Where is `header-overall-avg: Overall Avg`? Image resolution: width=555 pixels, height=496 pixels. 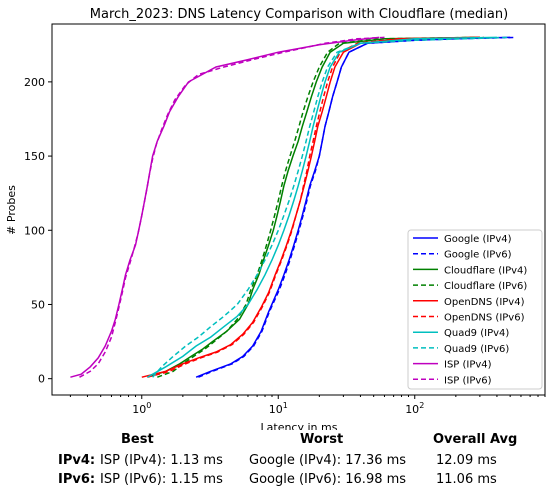 header-overall-avg: Overall Avg is located at coordinates (475, 439).